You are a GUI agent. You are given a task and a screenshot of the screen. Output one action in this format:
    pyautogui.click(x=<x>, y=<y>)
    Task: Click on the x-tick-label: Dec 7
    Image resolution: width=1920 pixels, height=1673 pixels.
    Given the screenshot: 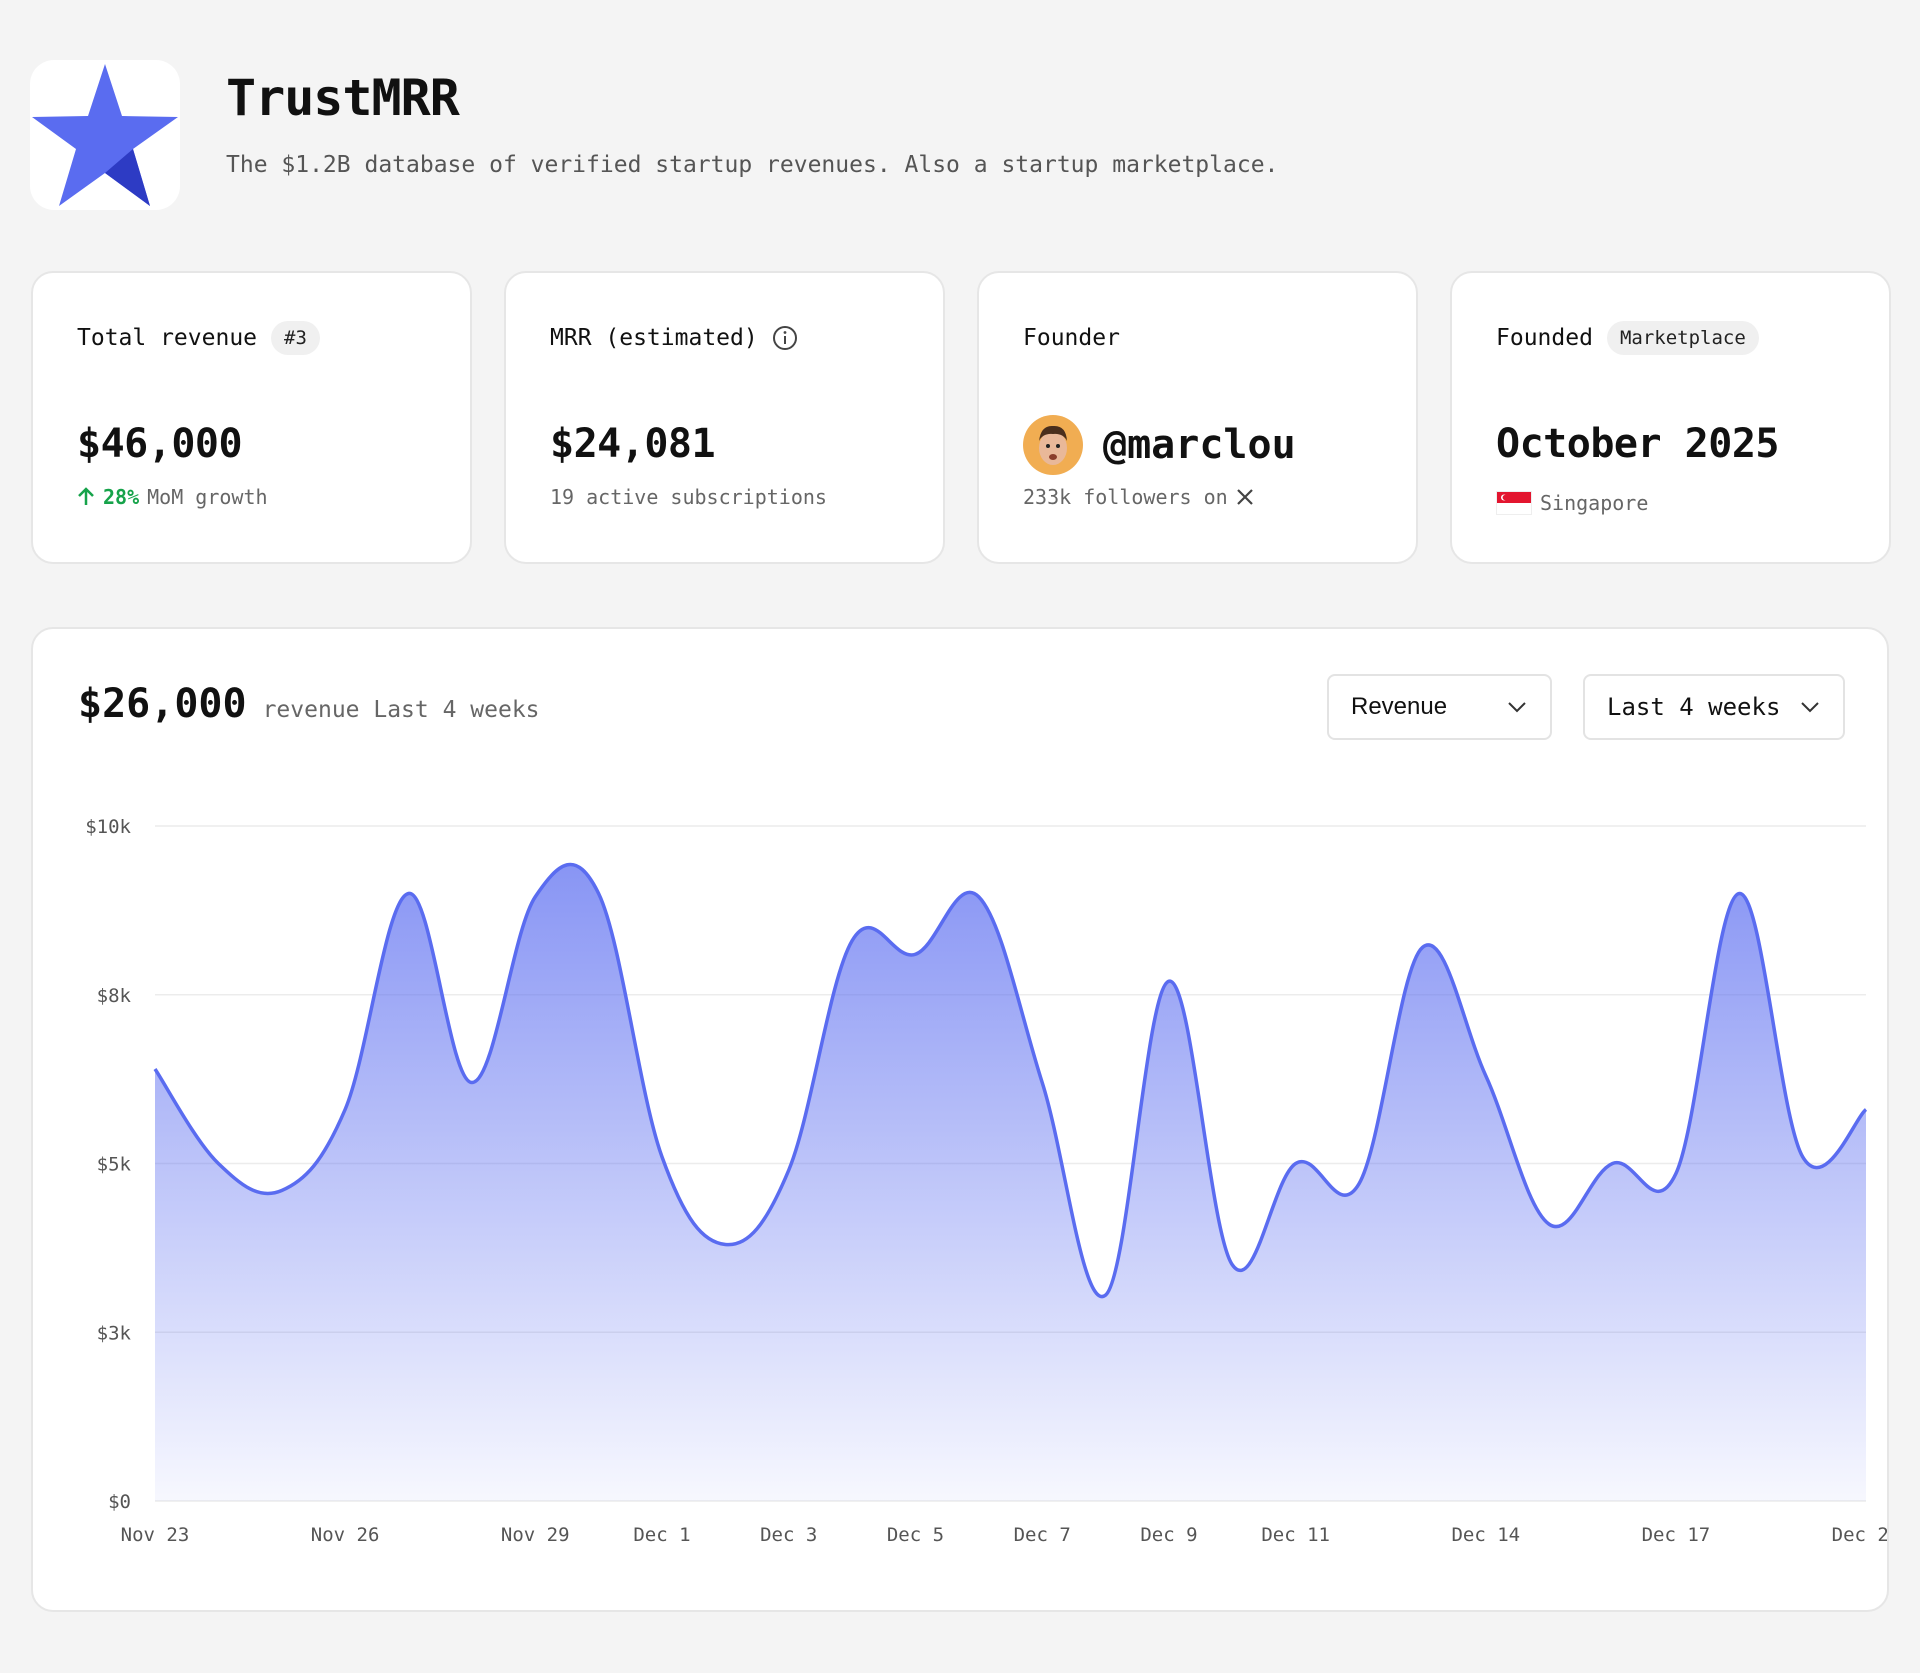 What is the action you would take?
    pyautogui.click(x=1042, y=1535)
    